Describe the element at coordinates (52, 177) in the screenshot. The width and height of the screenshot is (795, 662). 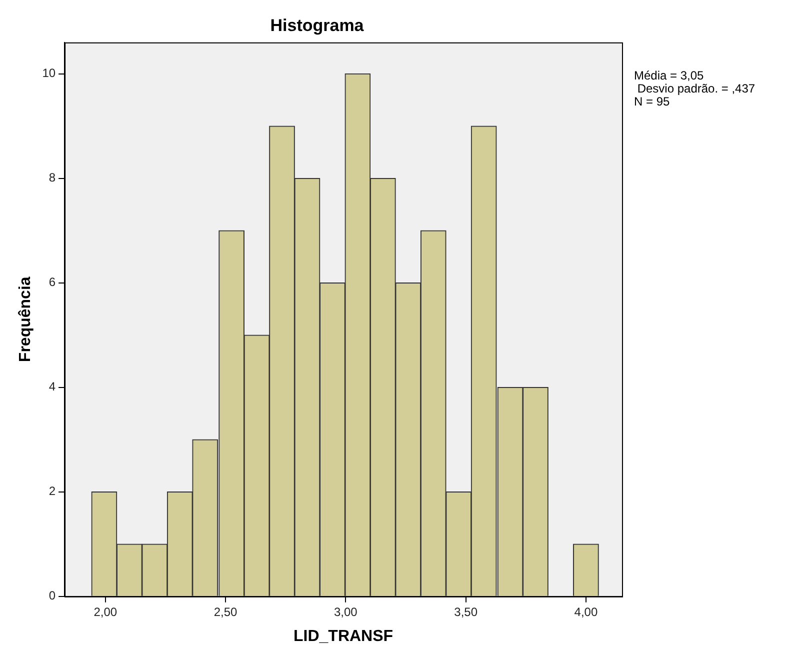
I see `y-tick-label: 8` at that location.